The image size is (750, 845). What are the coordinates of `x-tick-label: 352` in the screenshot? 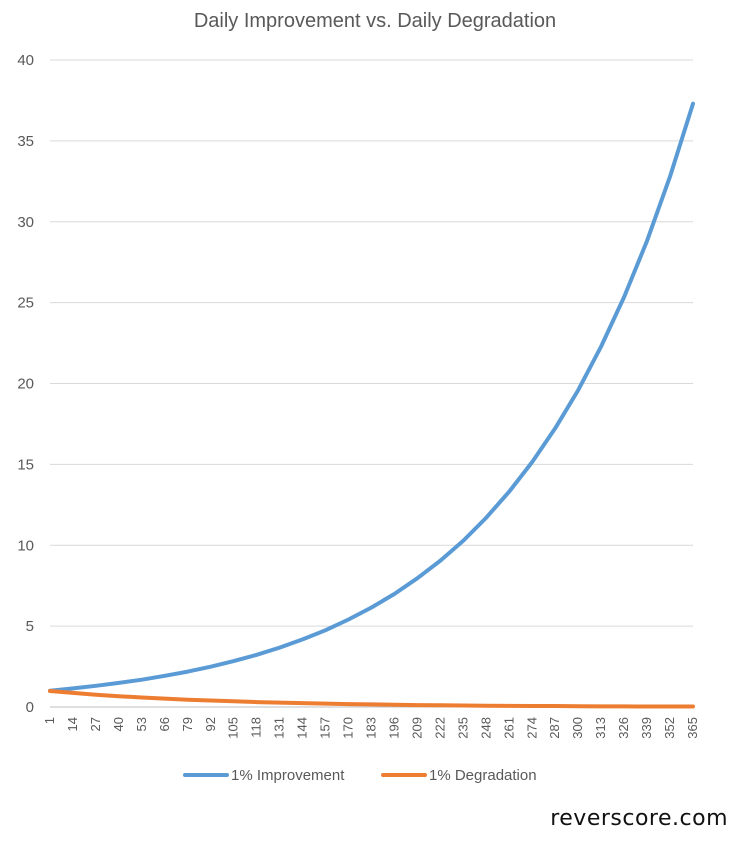 It's located at (669, 728).